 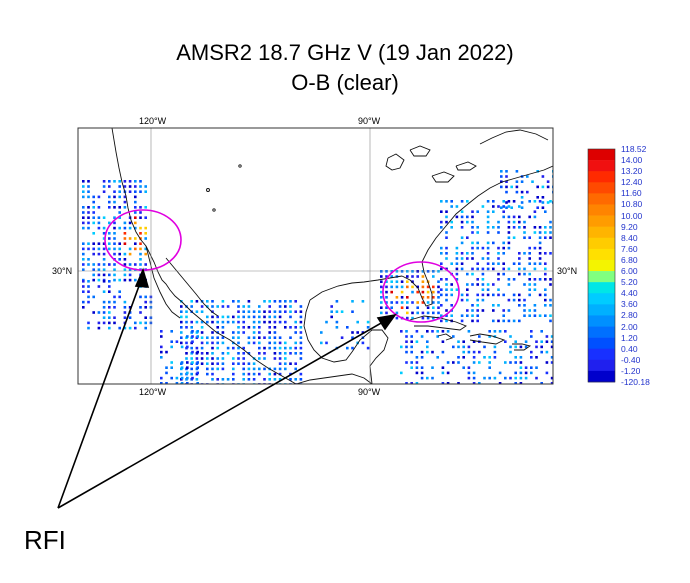 I want to click on title-line-1: AMSR2 18.7 GHz V (19 Jan 2022), so click(x=345, y=52).